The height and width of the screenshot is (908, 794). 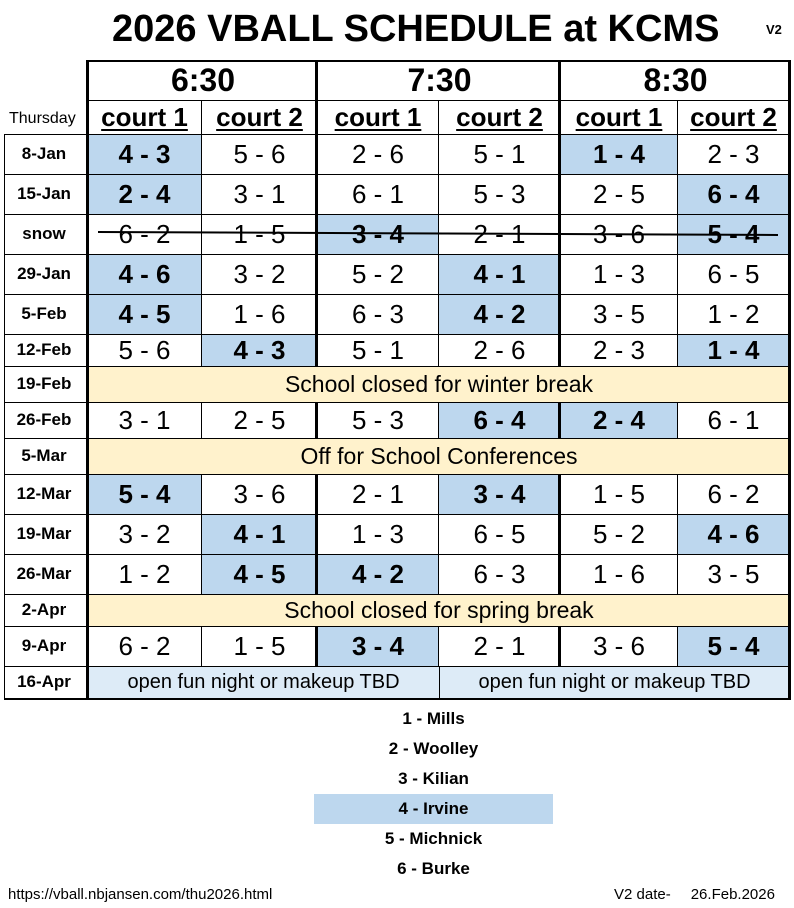 I want to click on time-header: 6:30, so click(x=203, y=79).